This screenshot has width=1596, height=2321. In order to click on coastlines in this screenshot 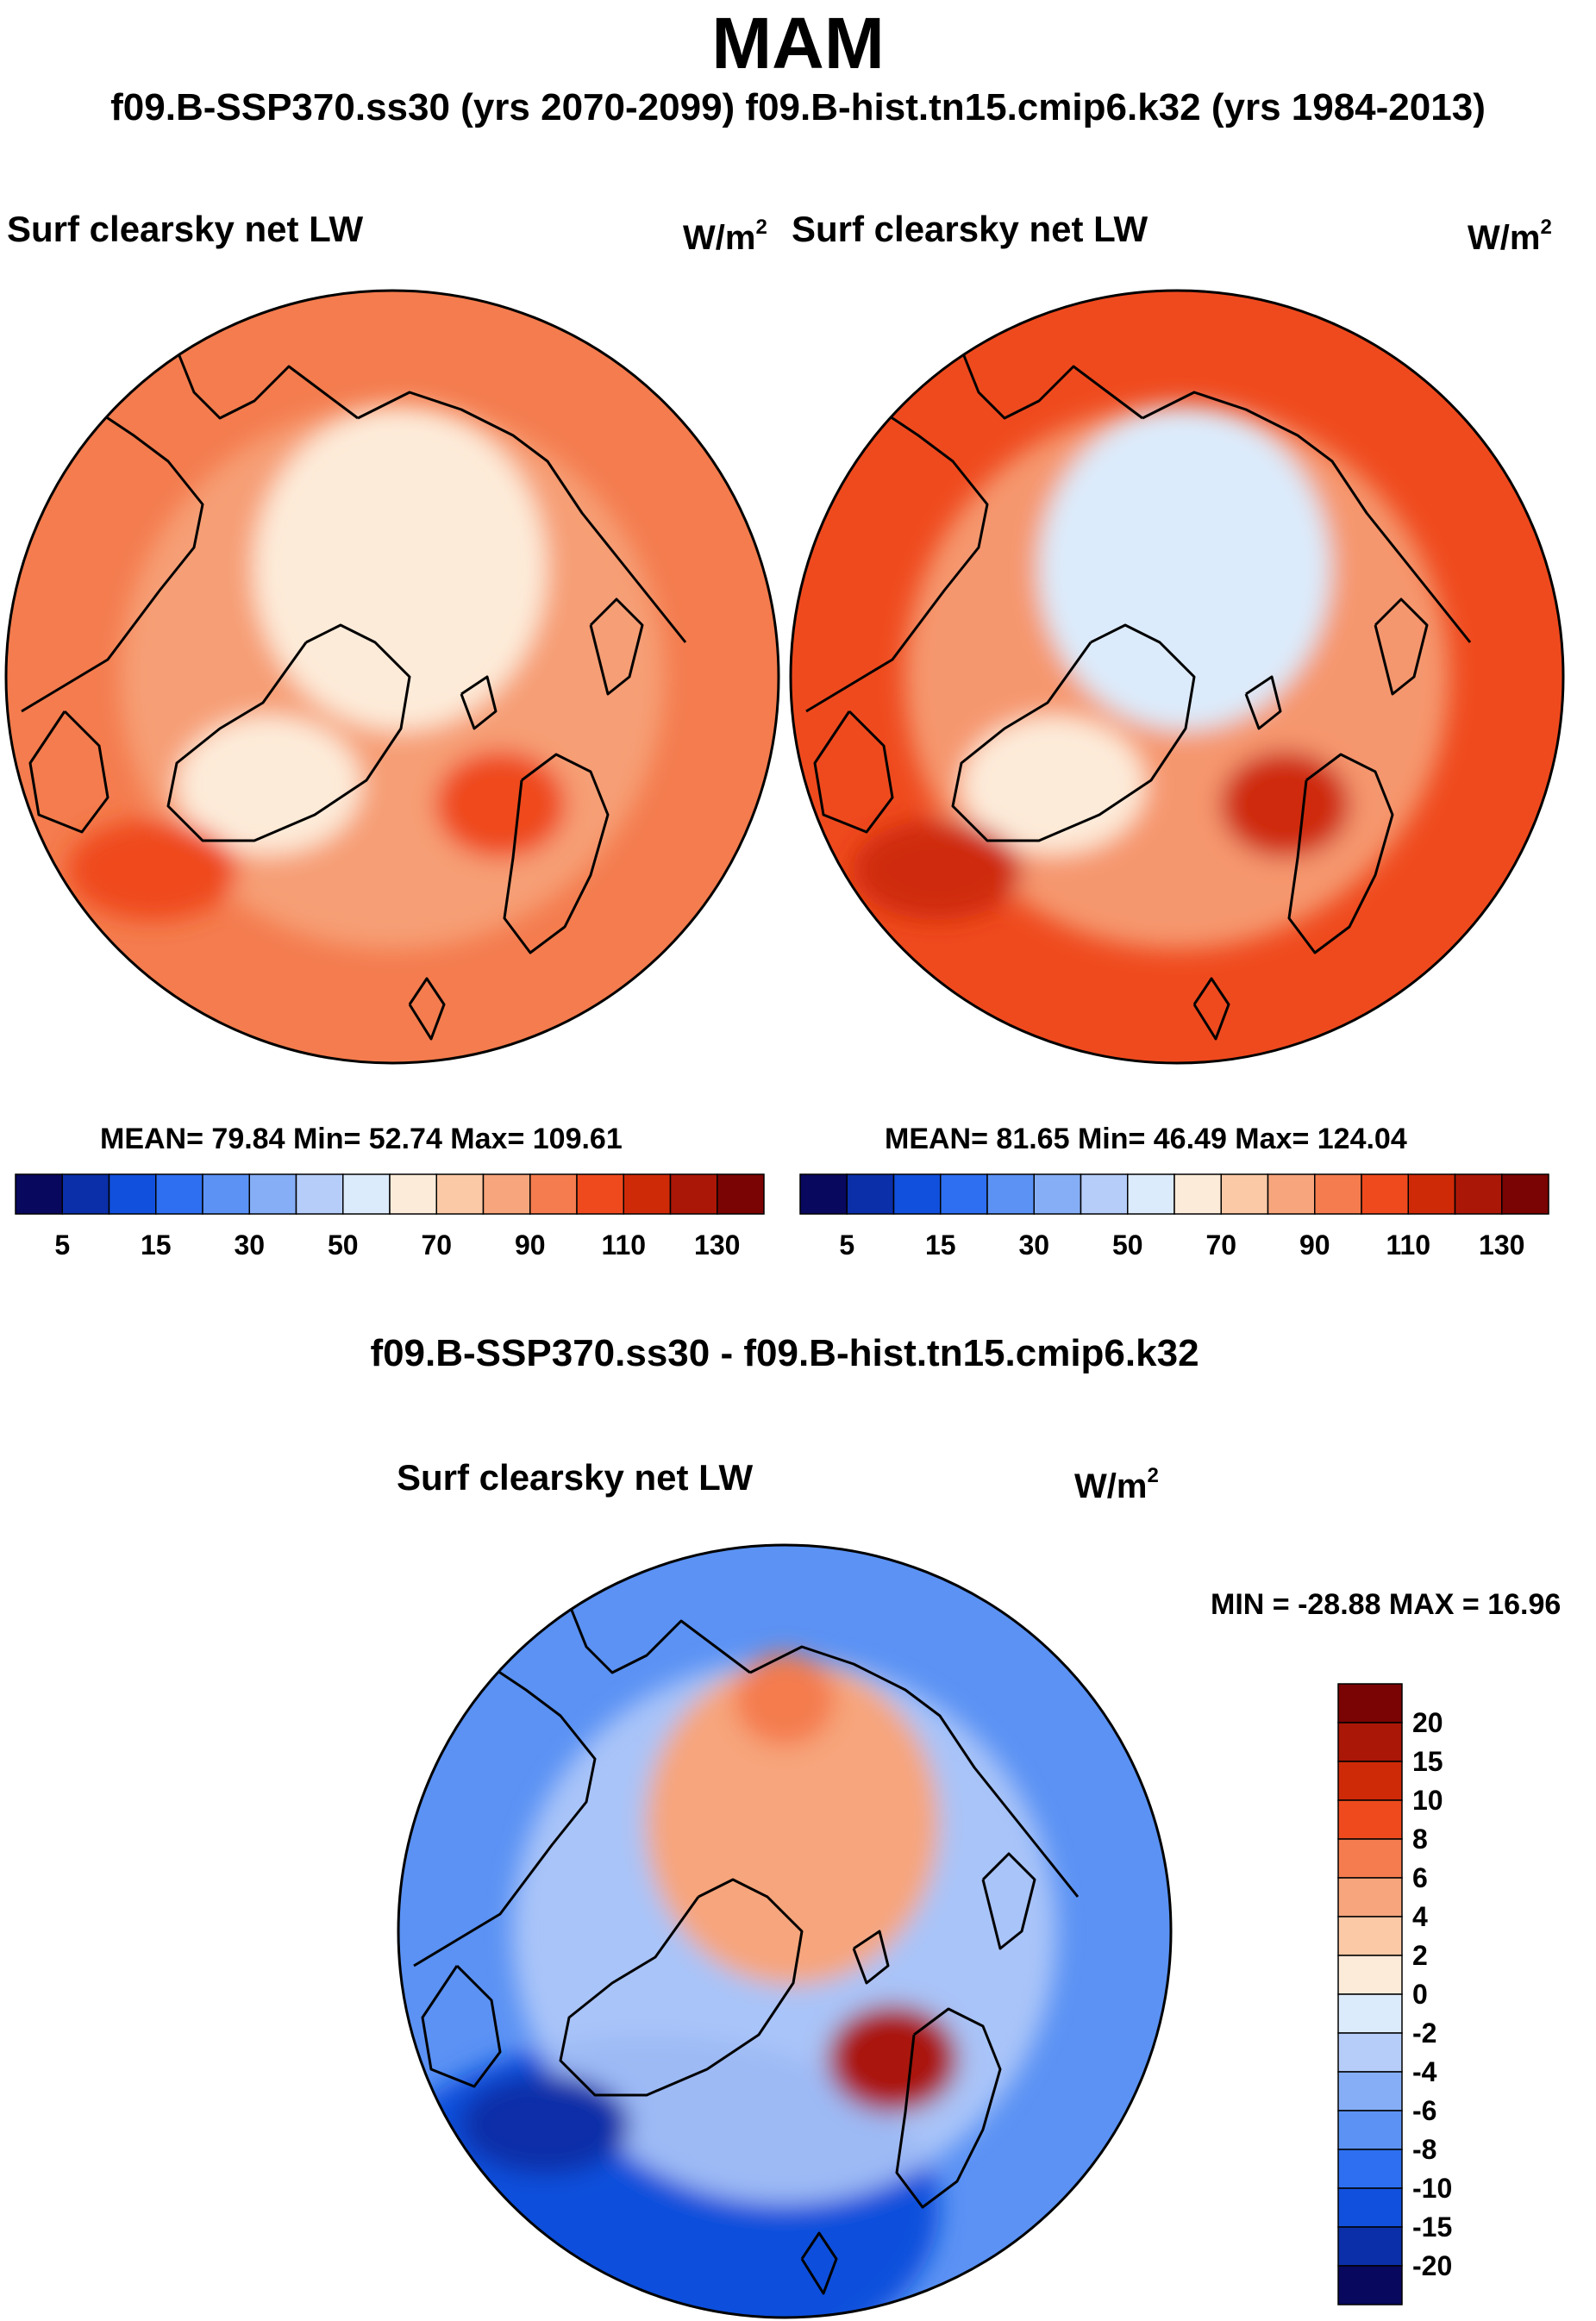, I will do `click(349, 669)`.